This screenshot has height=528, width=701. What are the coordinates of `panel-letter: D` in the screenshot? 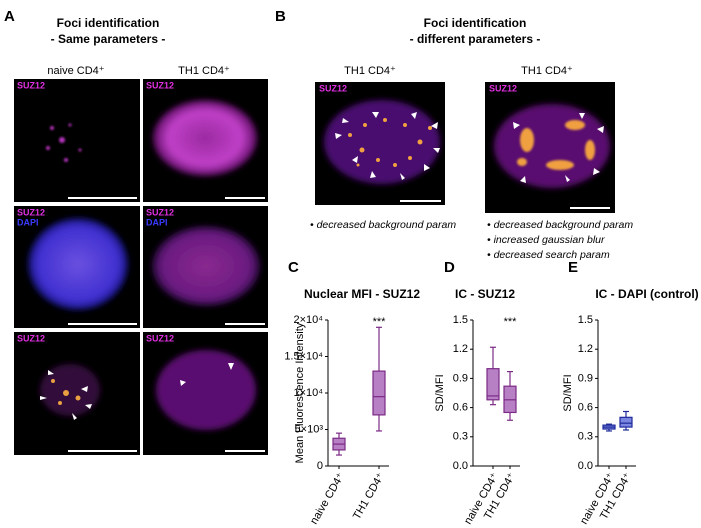 It's located at (449, 267).